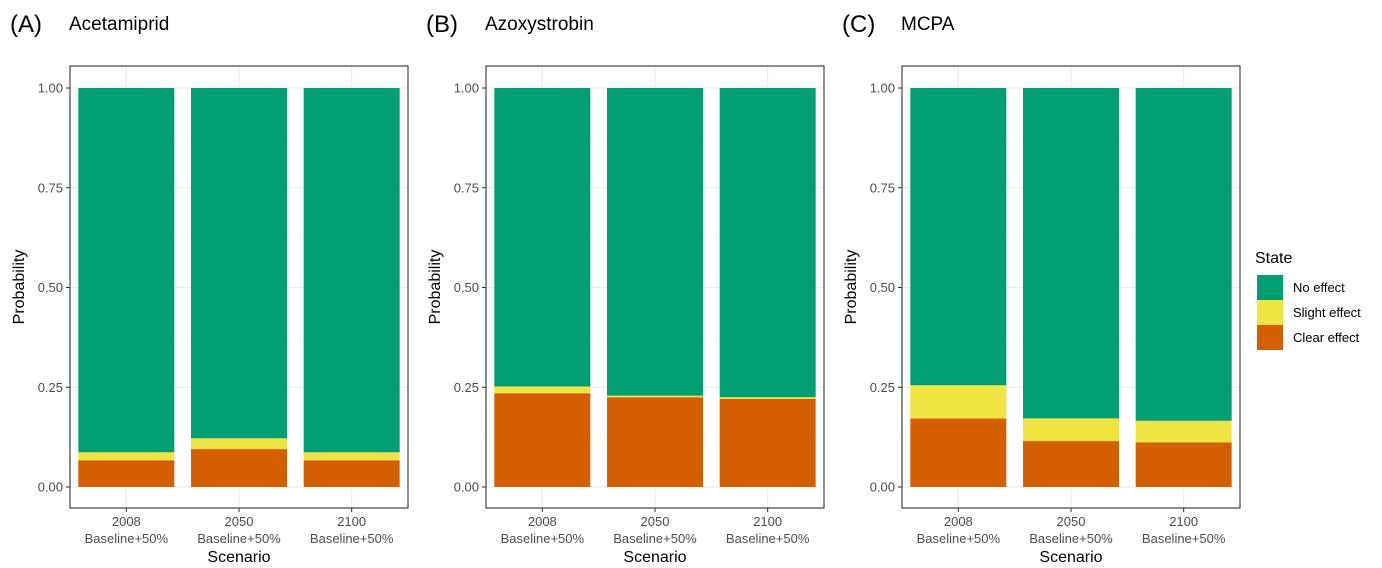 The image size is (1382, 568). What do you see at coordinates (655, 442) in the screenshot?
I see `panel-2-bar-2050-clear-effect` at bounding box center [655, 442].